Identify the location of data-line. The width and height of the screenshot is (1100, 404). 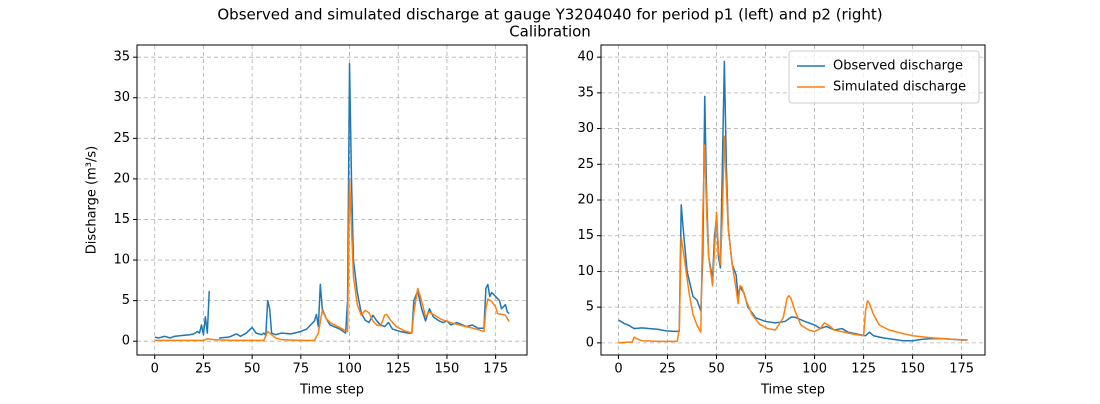
(332, 260).